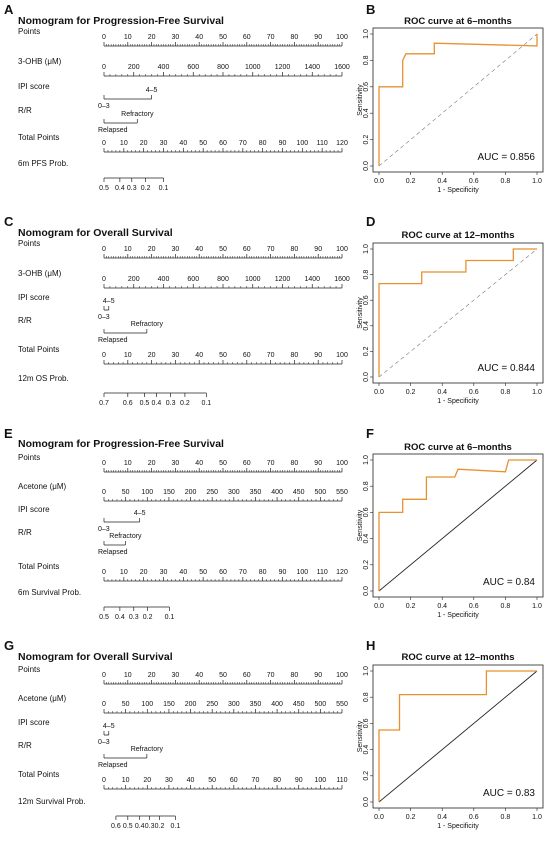  What do you see at coordinates (49, 592) in the screenshot?
I see `row-label: 6m Survival Prob.` at bounding box center [49, 592].